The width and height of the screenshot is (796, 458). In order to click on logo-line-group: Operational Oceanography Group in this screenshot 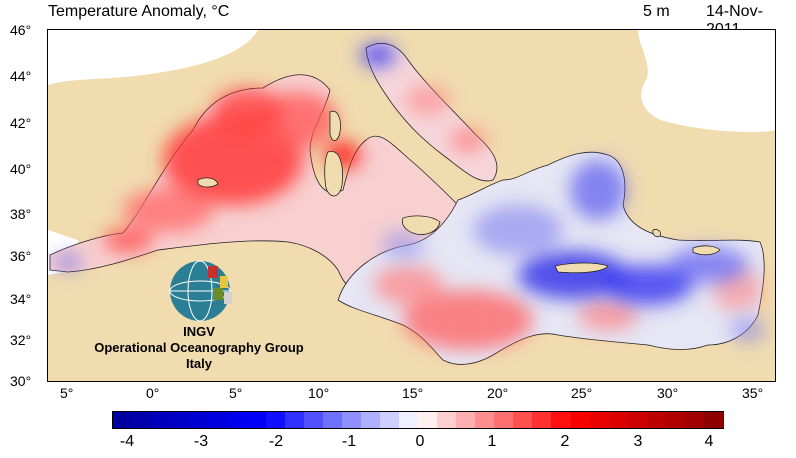, I will do `click(199, 347)`.